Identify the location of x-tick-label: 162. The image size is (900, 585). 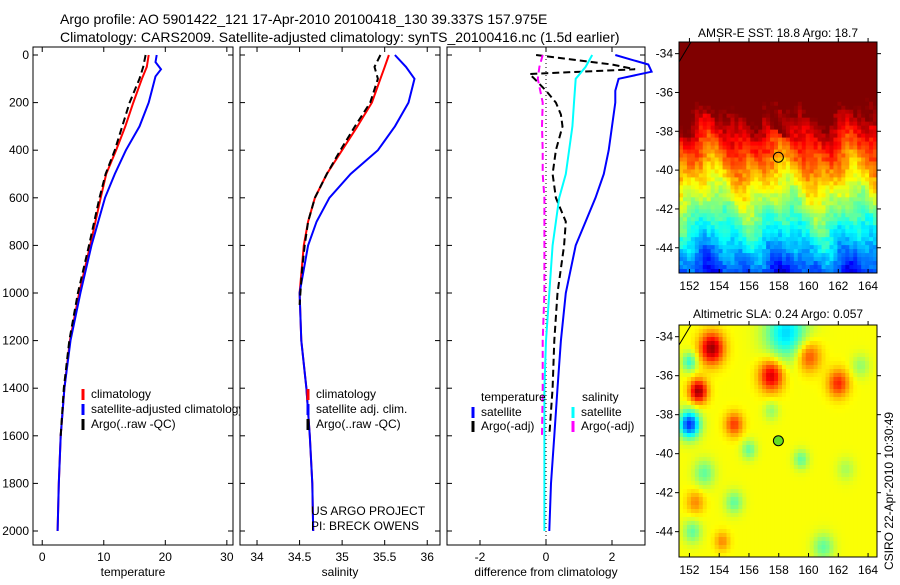
(838, 286).